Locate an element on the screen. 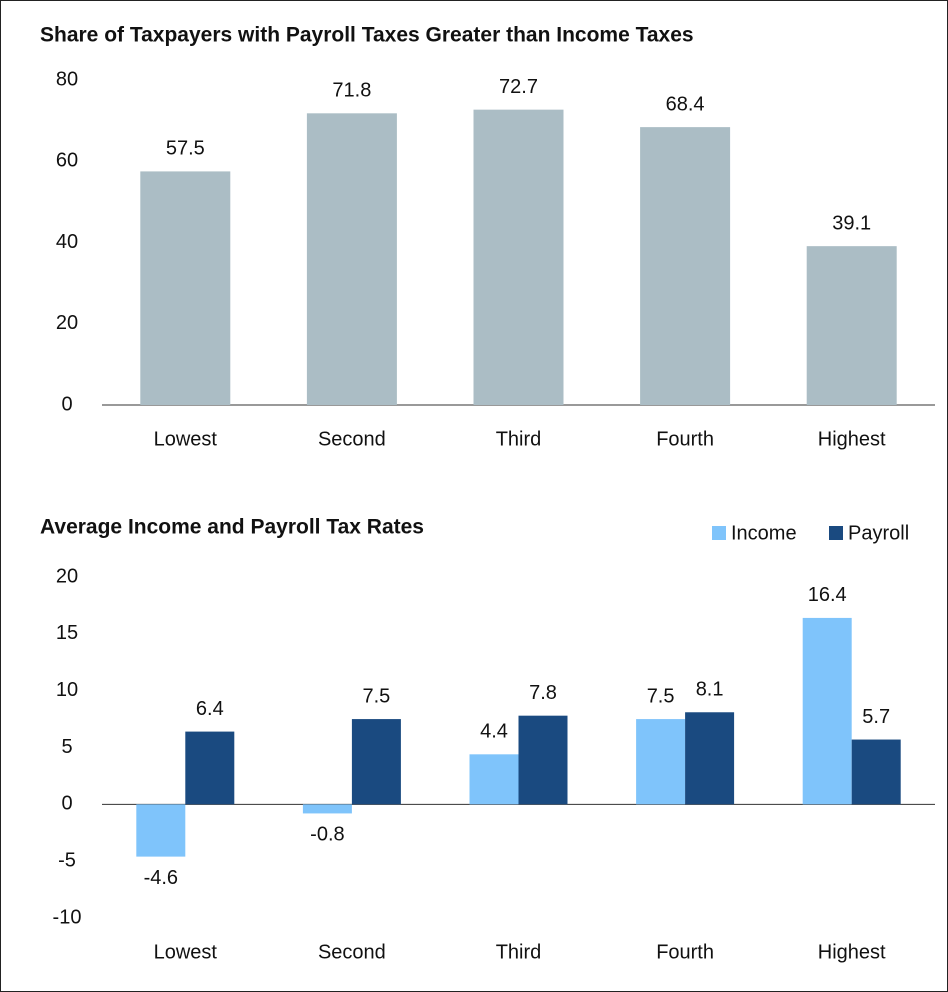 The width and height of the screenshot is (948, 992). value-label: 71.8 is located at coordinates (351, 91).